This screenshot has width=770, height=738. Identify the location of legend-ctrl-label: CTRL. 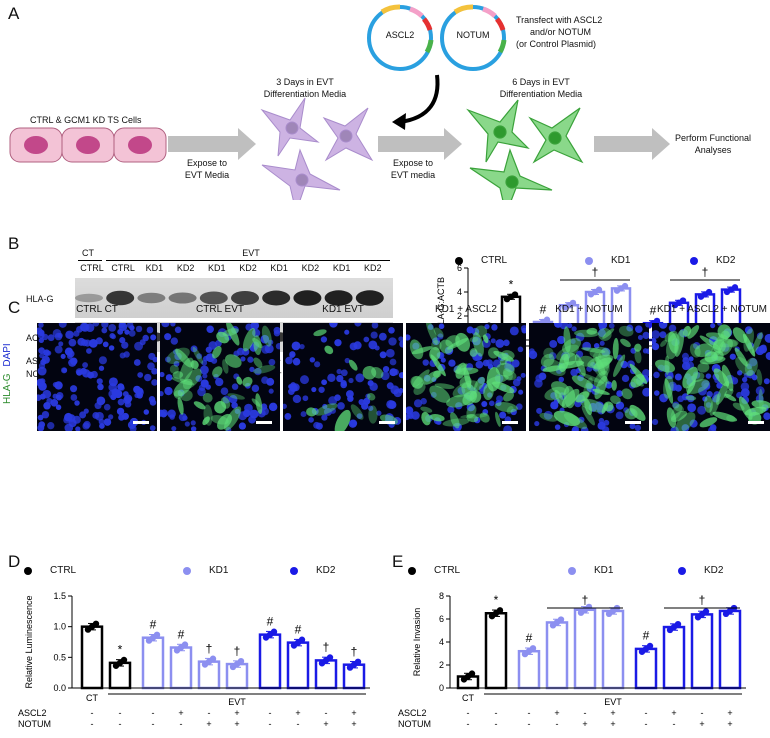
(63, 570).